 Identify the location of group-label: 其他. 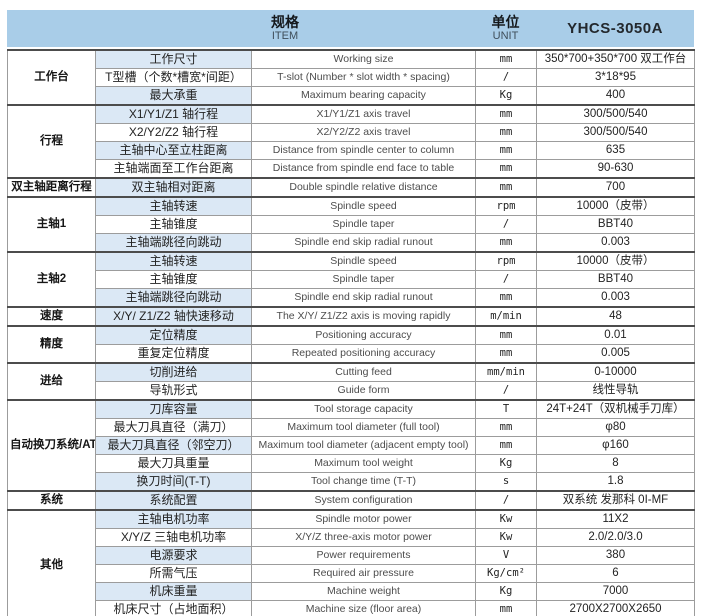
(51, 562).